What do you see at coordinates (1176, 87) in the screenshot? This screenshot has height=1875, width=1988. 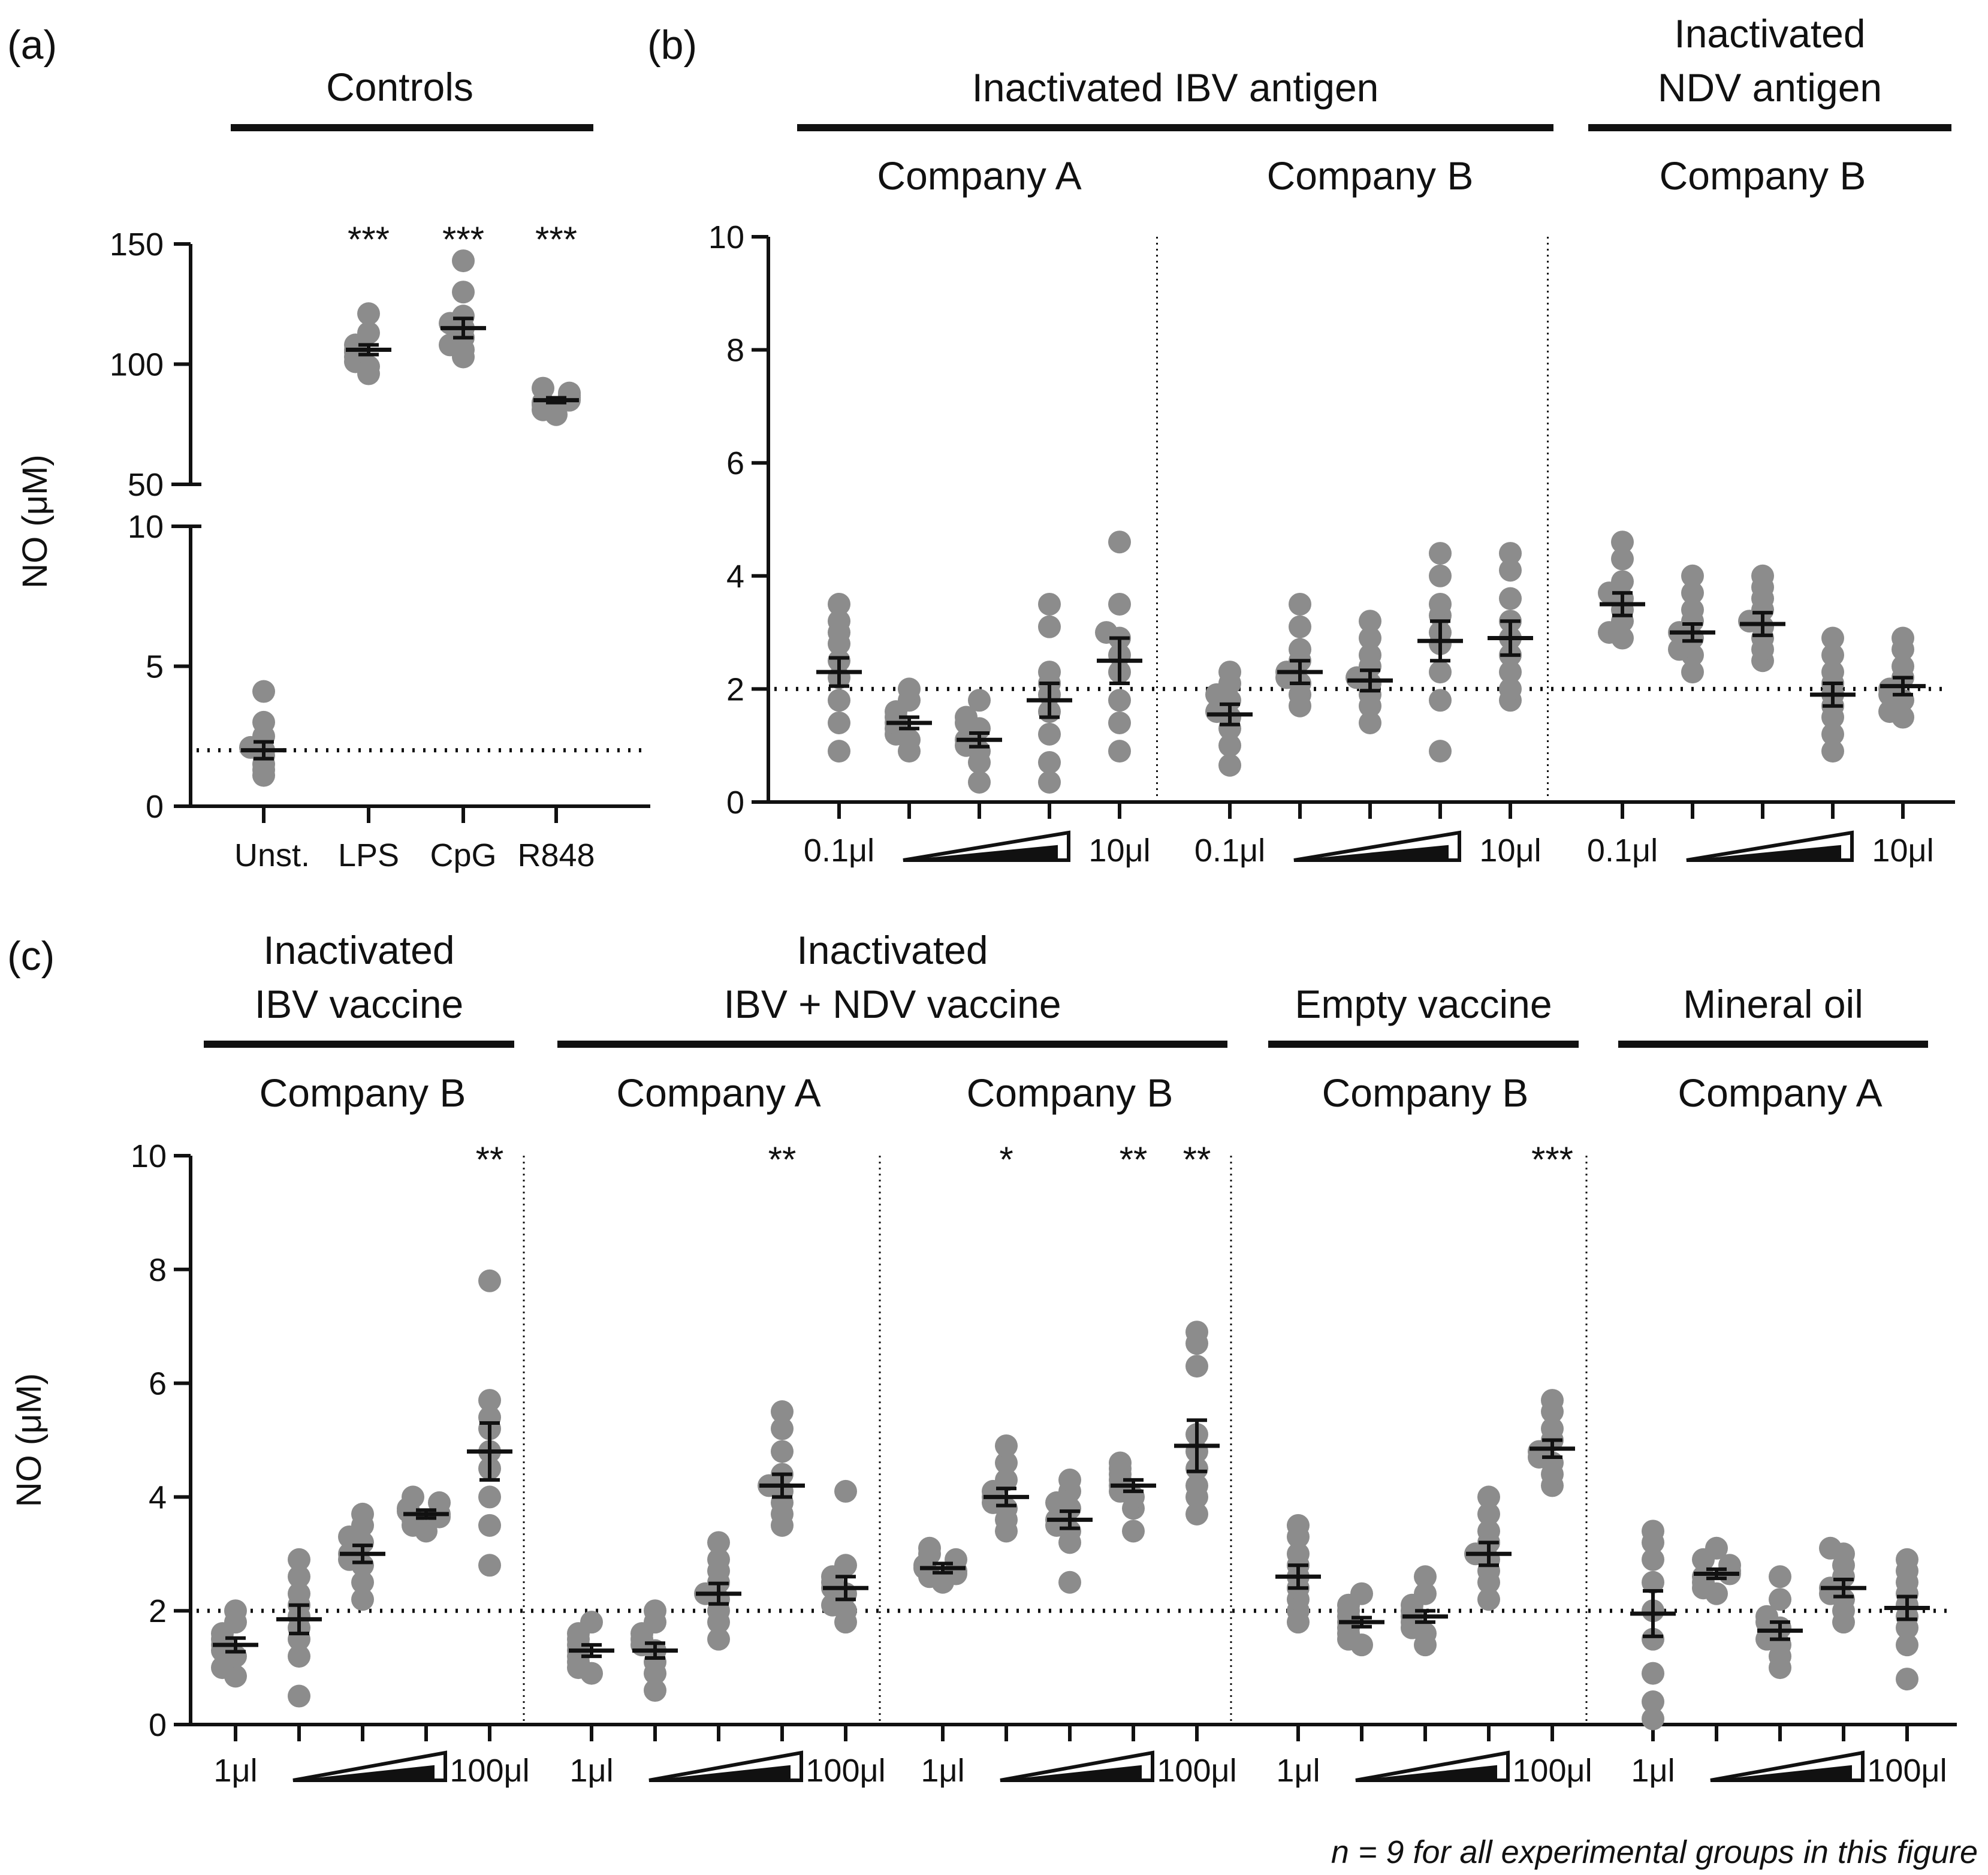 I see `header-title: Inactivated IBV antigen` at bounding box center [1176, 87].